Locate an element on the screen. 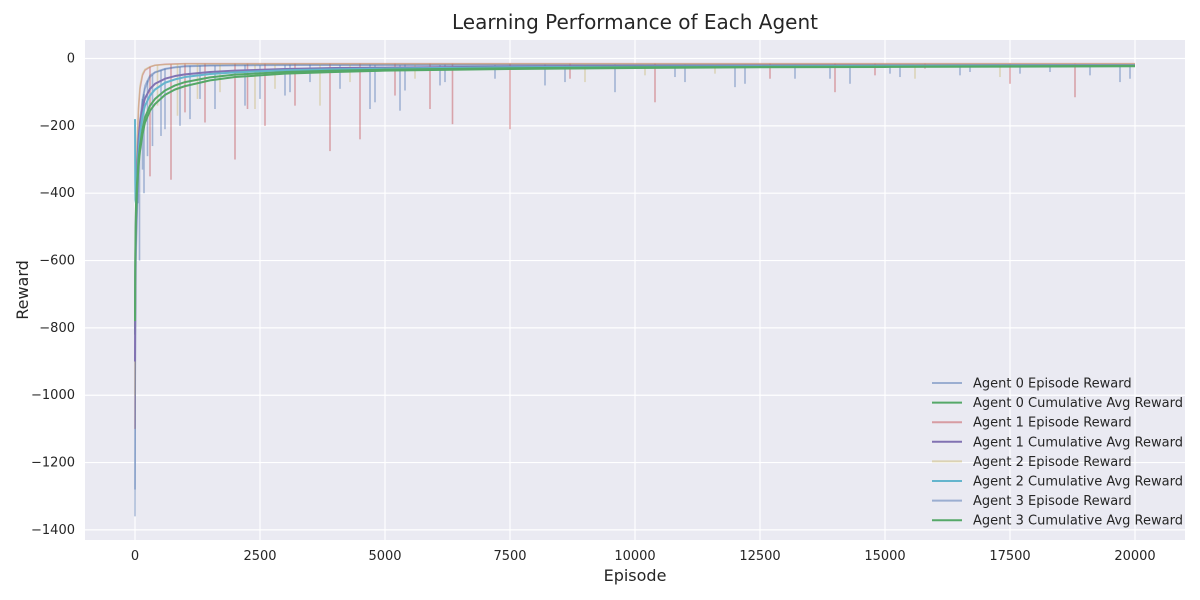  x-axis-label: Episode is located at coordinates (635, 575).